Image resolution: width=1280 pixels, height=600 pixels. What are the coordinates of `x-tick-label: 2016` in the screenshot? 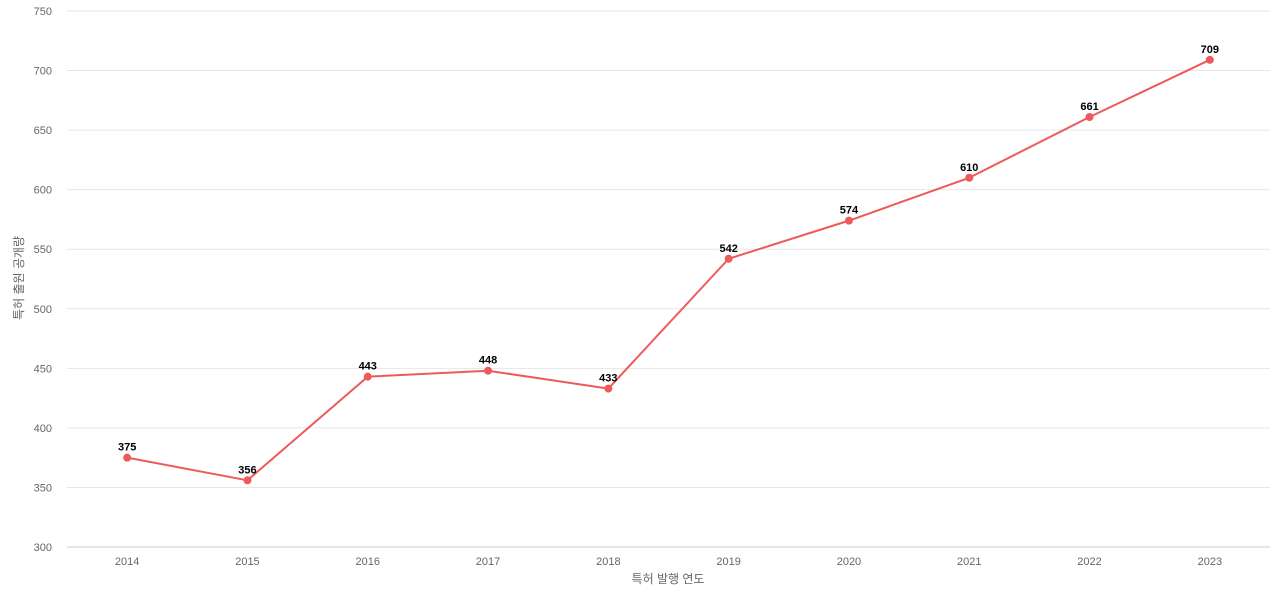 It's located at (368, 562).